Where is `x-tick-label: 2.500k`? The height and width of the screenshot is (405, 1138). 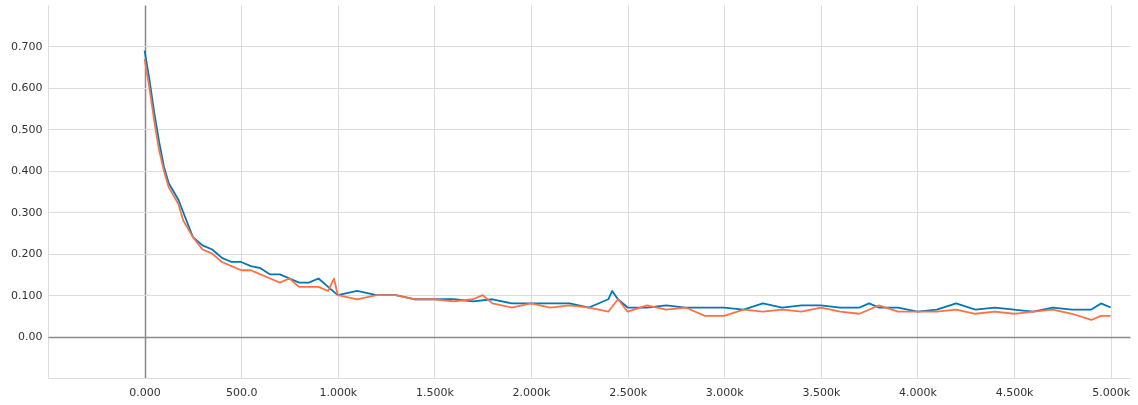
x-tick-label: 2.500k is located at coordinates (628, 392).